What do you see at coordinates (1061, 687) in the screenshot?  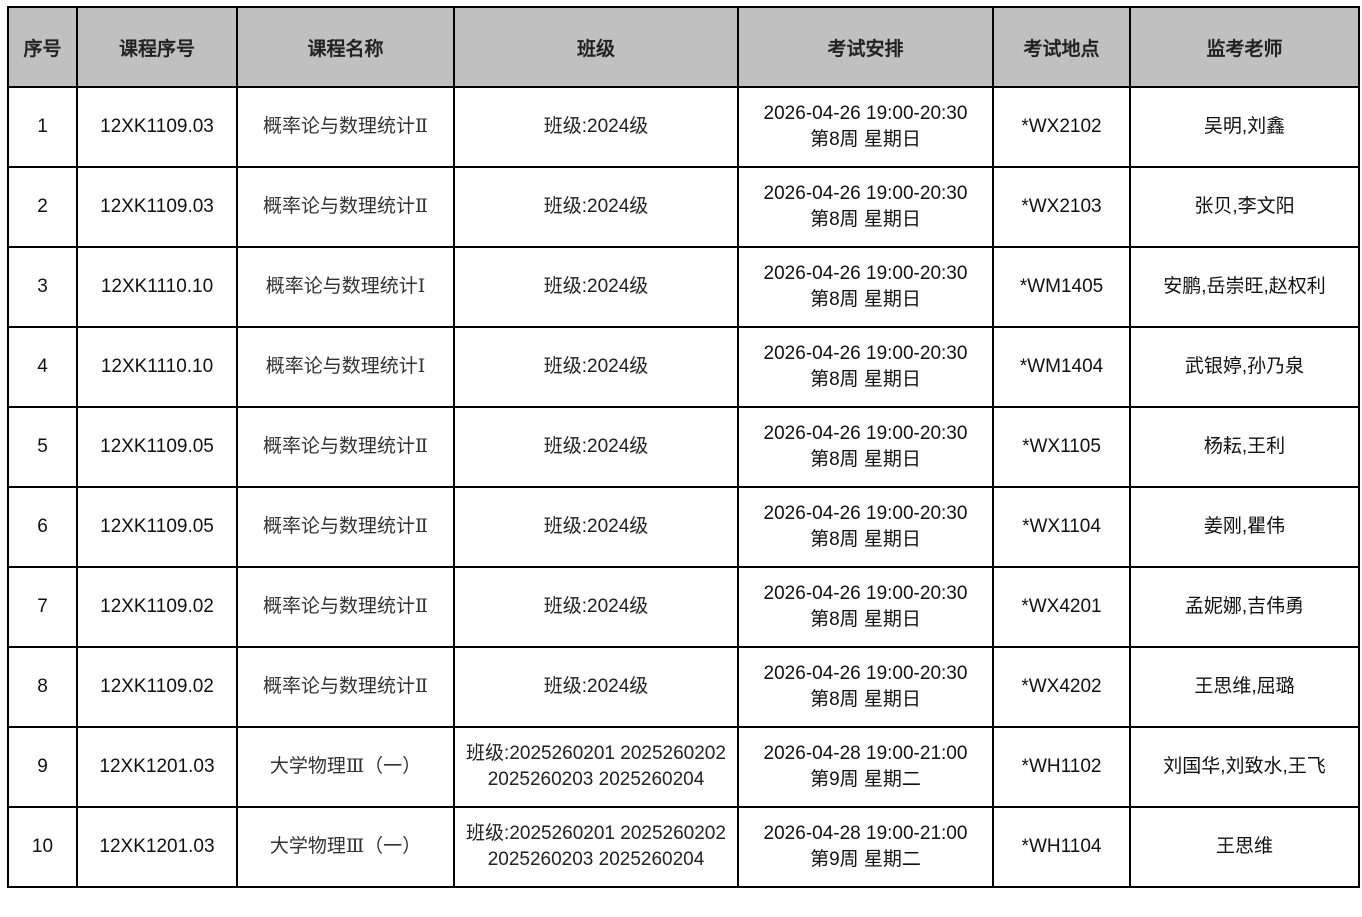 I see `exam-room: *WX4202` at bounding box center [1061, 687].